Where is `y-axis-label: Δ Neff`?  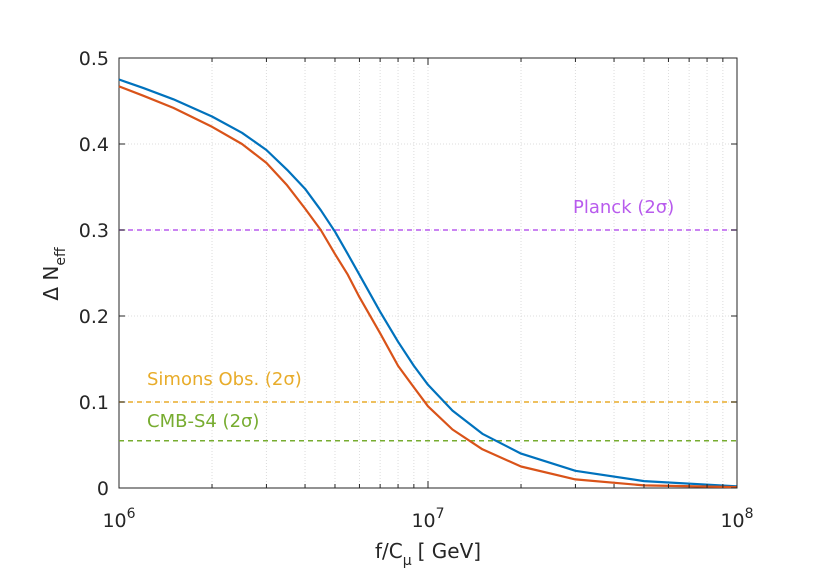 y-axis-label: Δ Neff is located at coordinates (54, 274).